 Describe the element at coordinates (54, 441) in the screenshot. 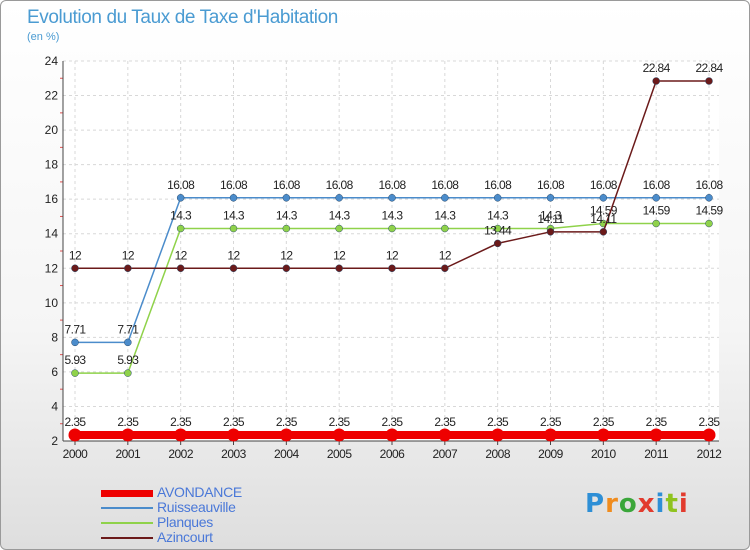

I see `y-tick-label: 2` at that location.